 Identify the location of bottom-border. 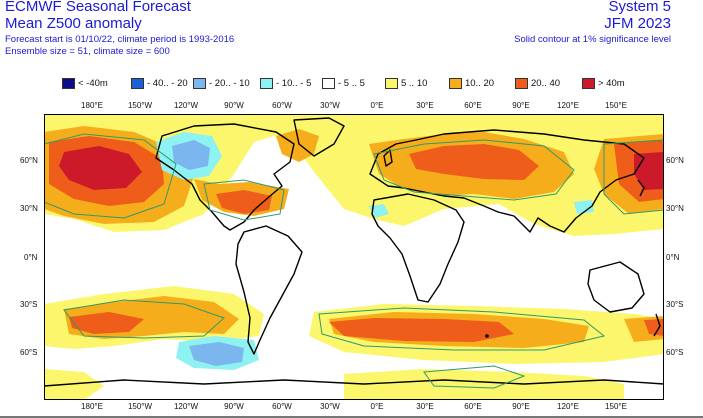
(351, 417).